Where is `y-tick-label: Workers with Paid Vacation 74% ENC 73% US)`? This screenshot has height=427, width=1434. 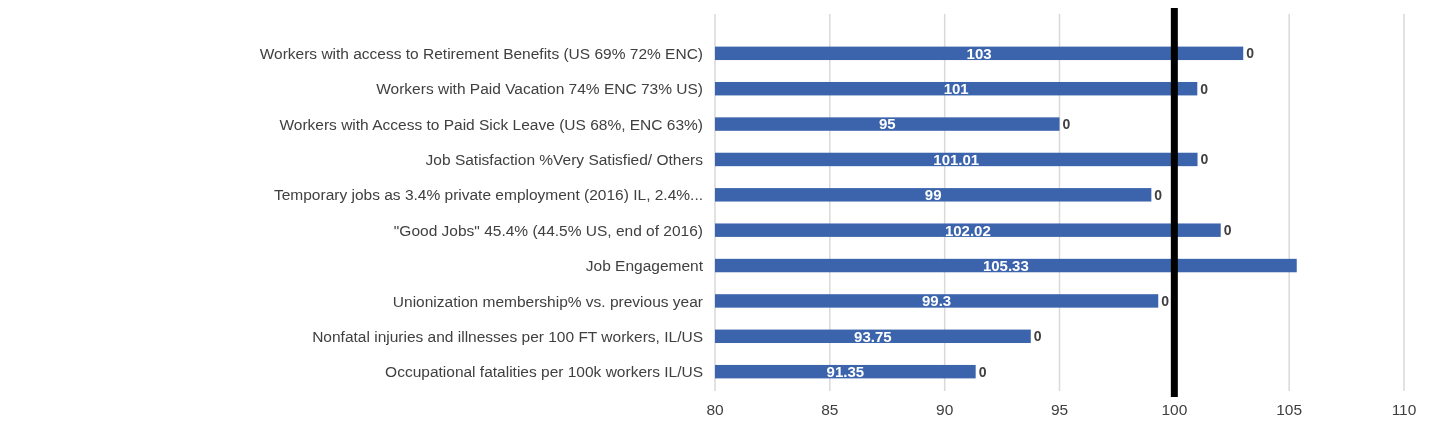 y-tick-label: Workers with Paid Vacation 74% ENC 73% US) is located at coordinates (539, 89).